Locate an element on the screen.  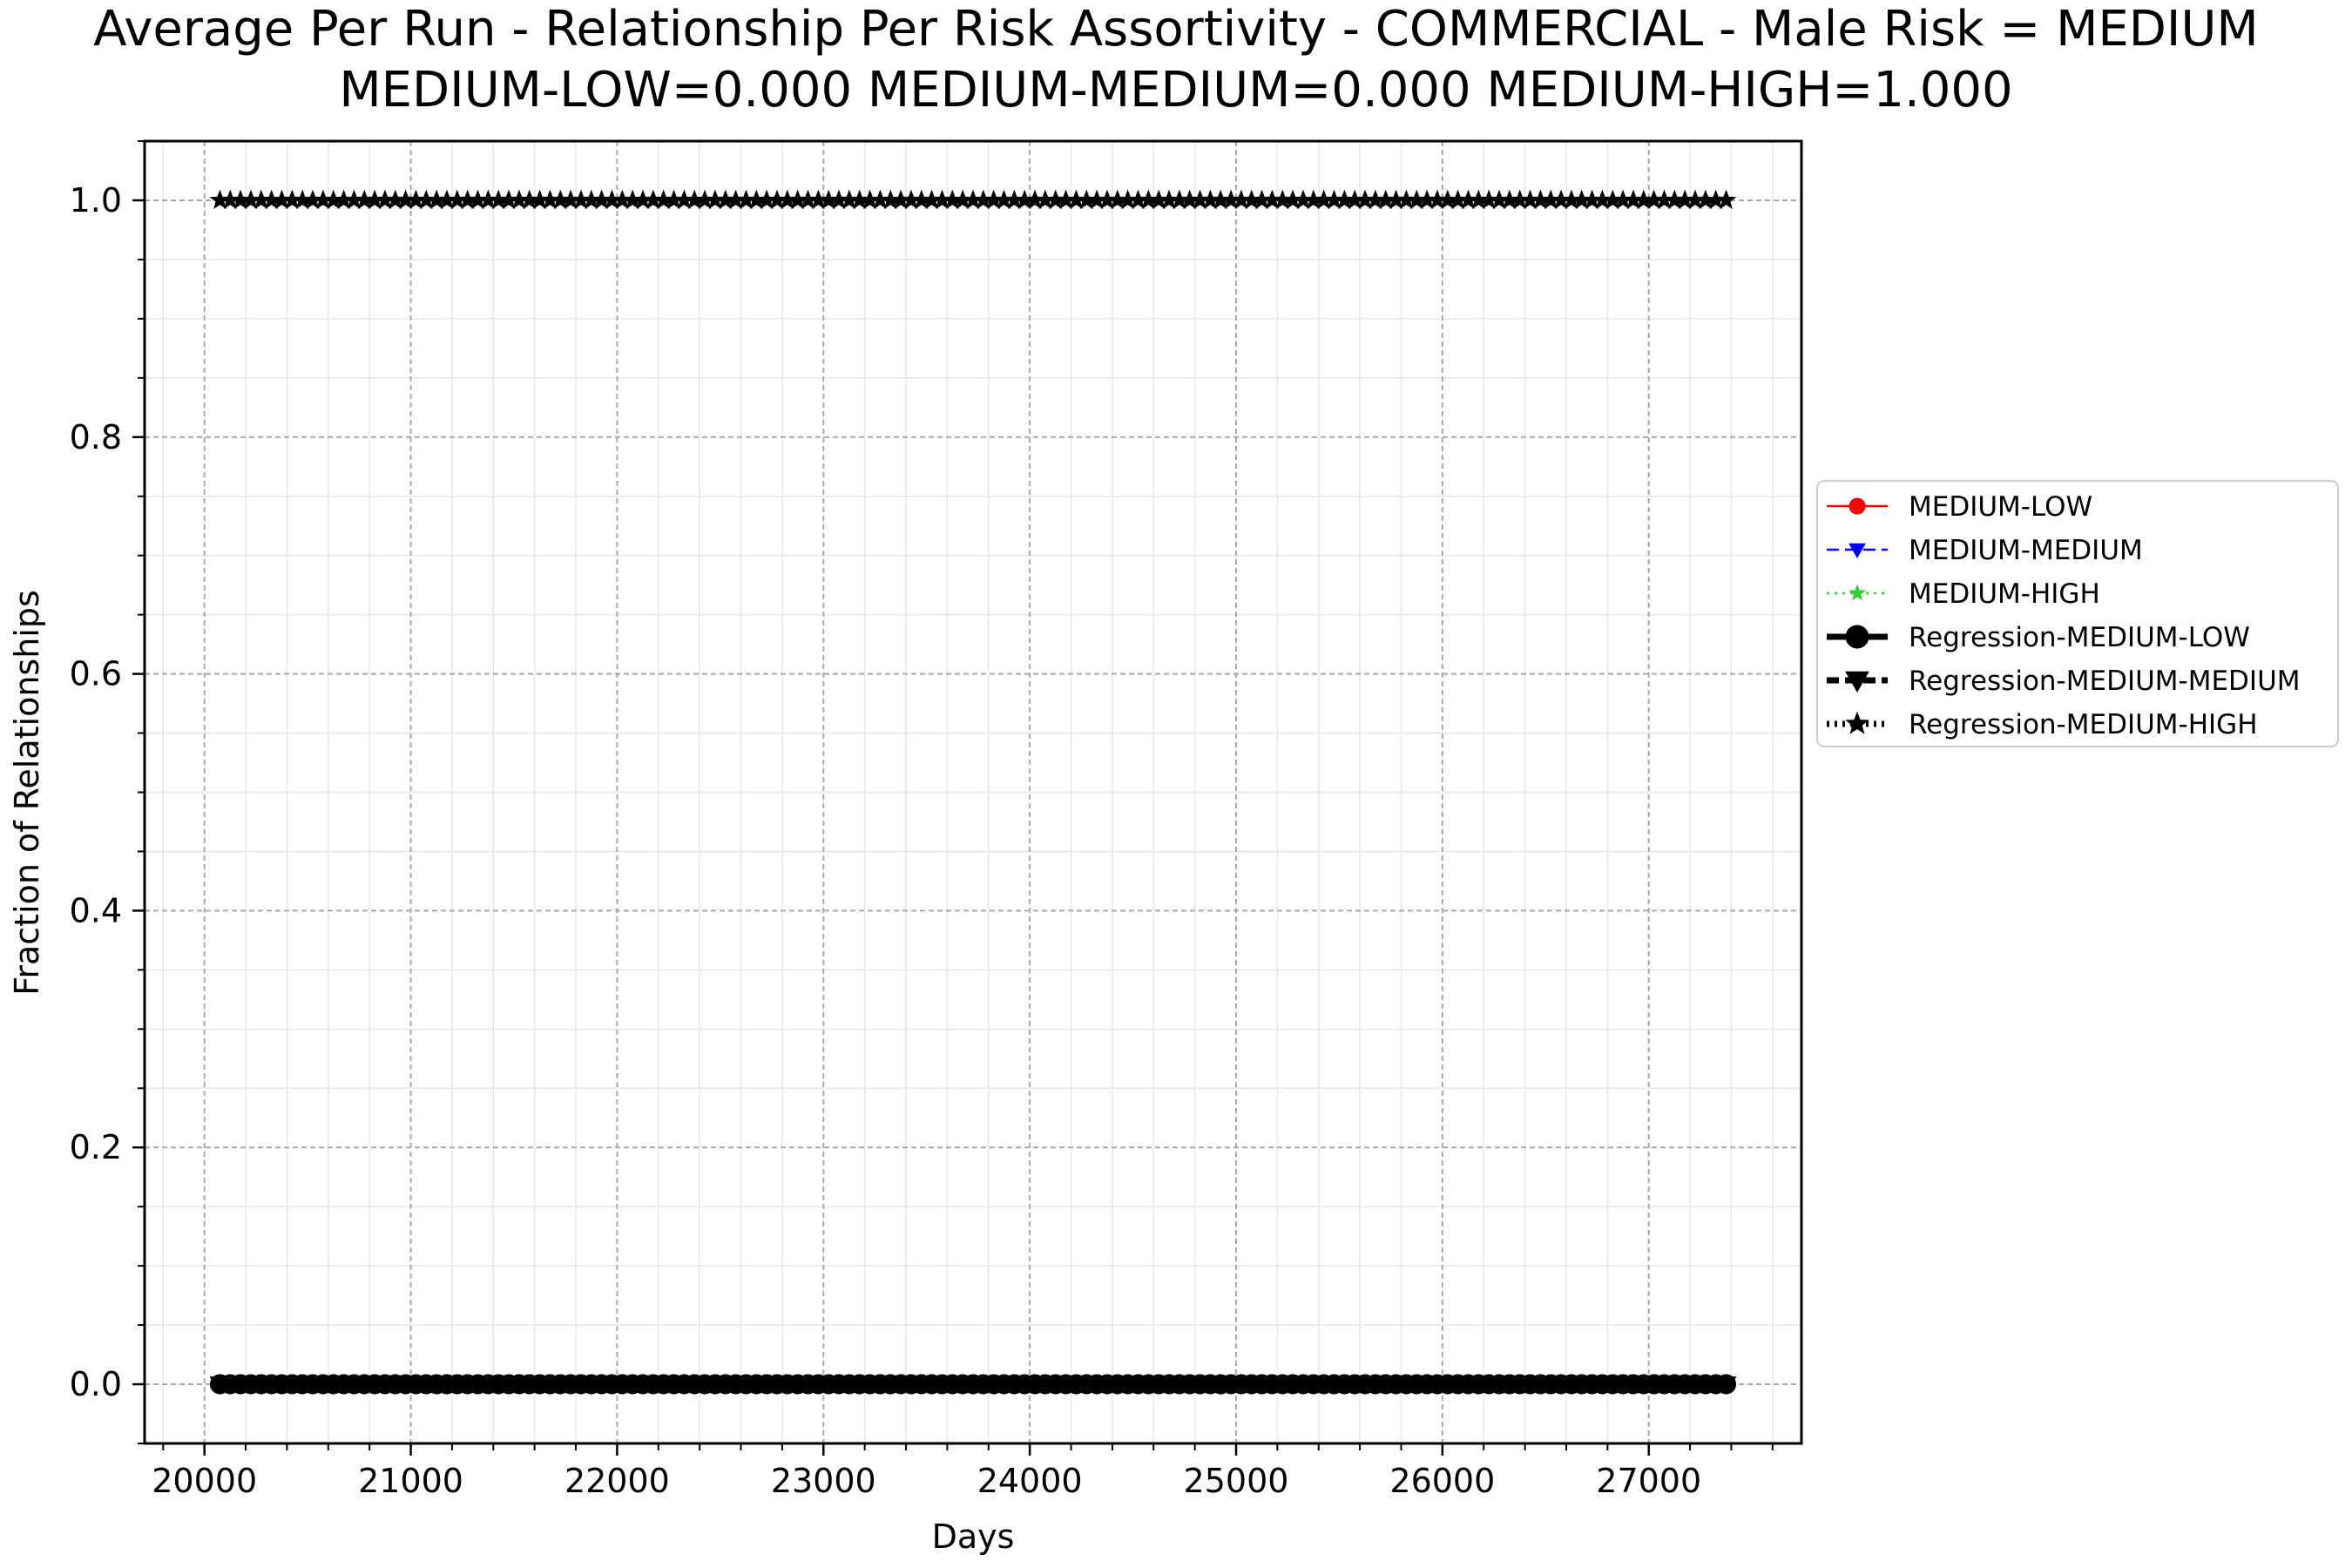
legend-frame is located at coordinates (2077, 613).